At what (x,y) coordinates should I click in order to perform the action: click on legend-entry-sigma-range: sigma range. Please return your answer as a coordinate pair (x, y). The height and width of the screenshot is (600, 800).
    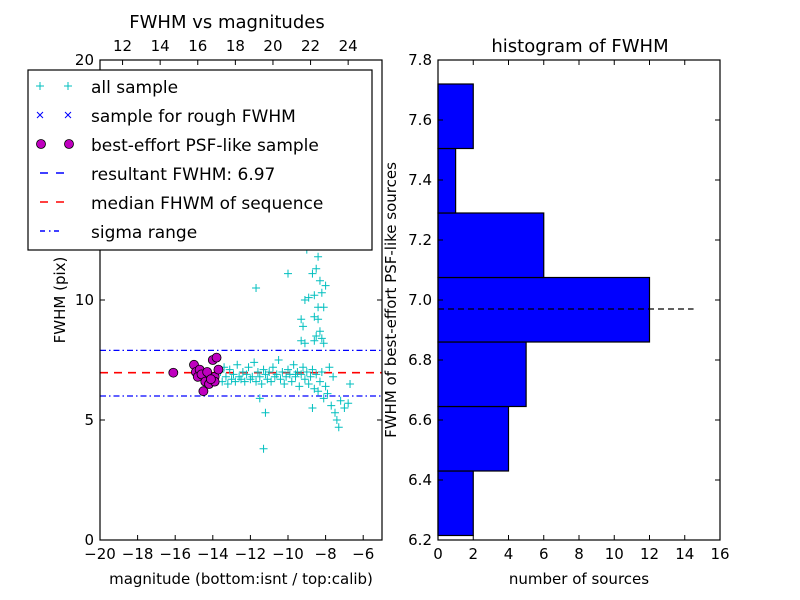
    Looking at the image, I should click on (118, 233).